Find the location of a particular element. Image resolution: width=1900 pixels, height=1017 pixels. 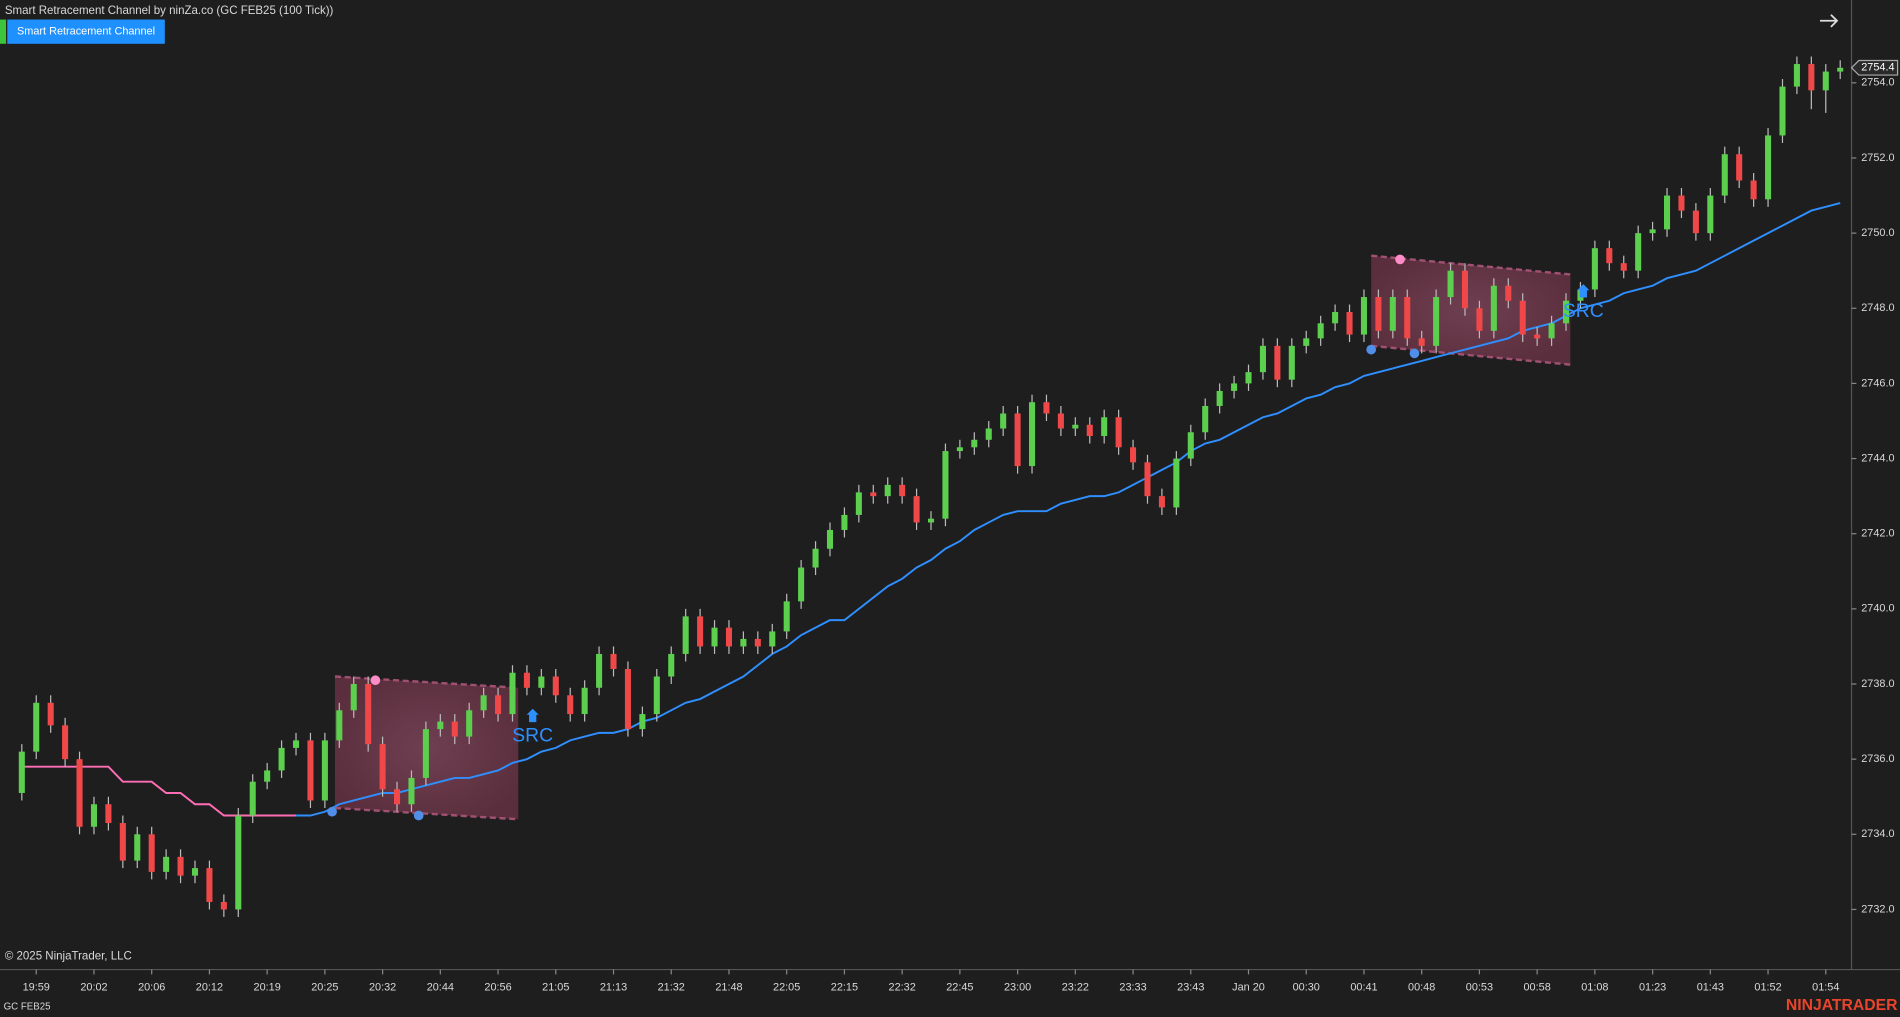

x-tick-label: 00:30 is located at coordinates (1306, 988).